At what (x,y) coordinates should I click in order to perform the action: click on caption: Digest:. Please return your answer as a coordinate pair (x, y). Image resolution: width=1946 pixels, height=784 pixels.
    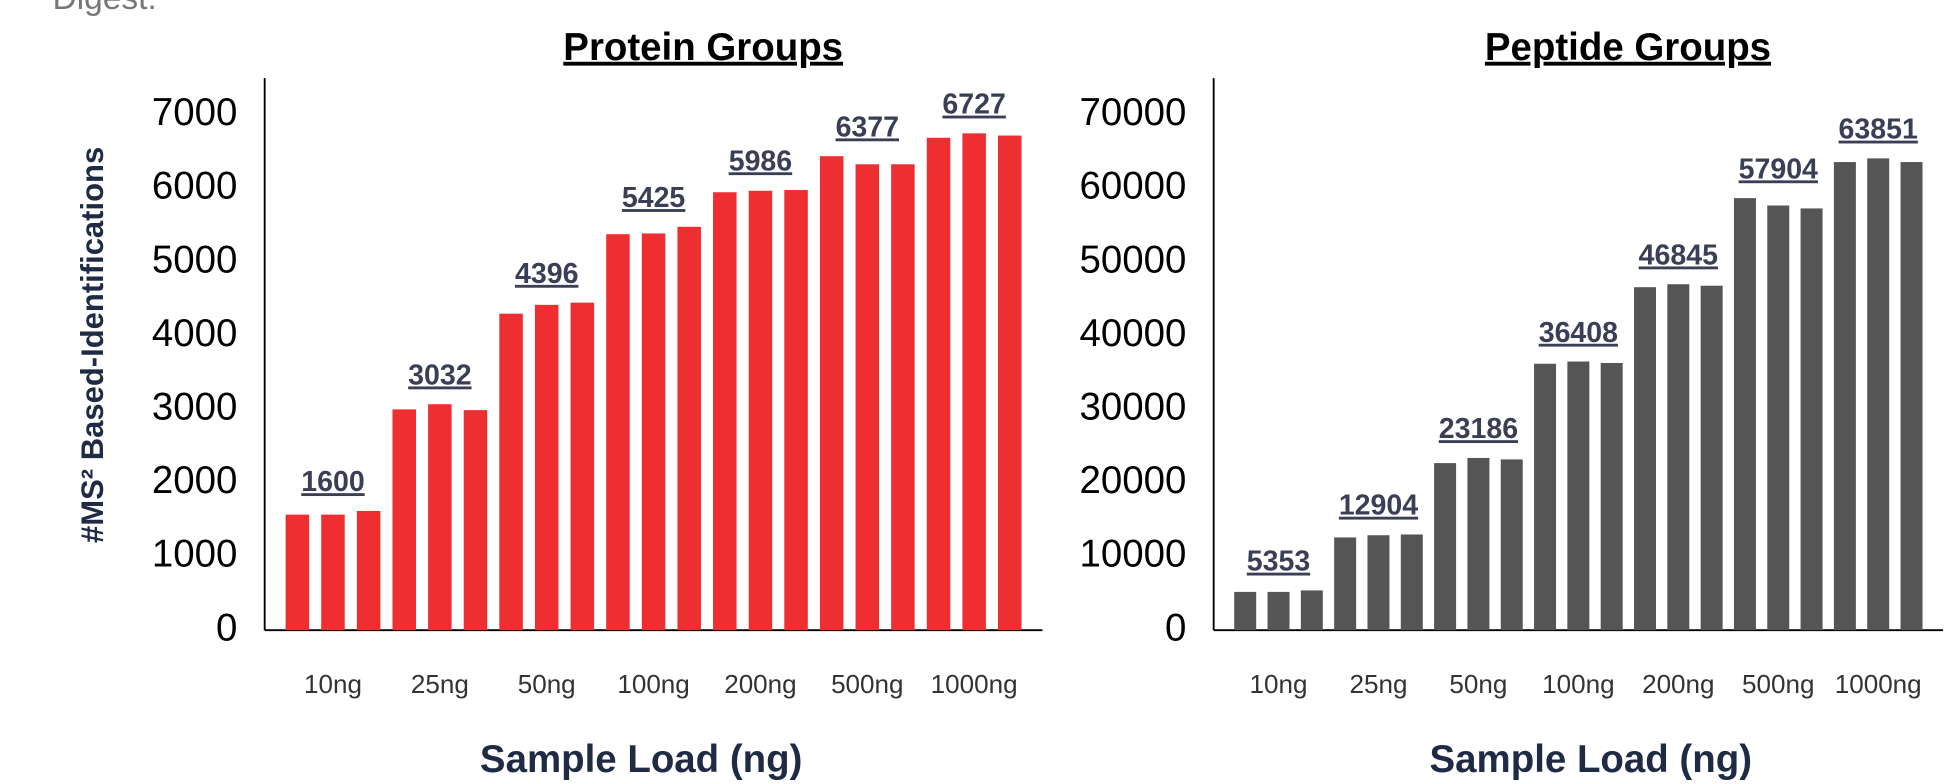
    Looking at the image, I should click on (105, 8).